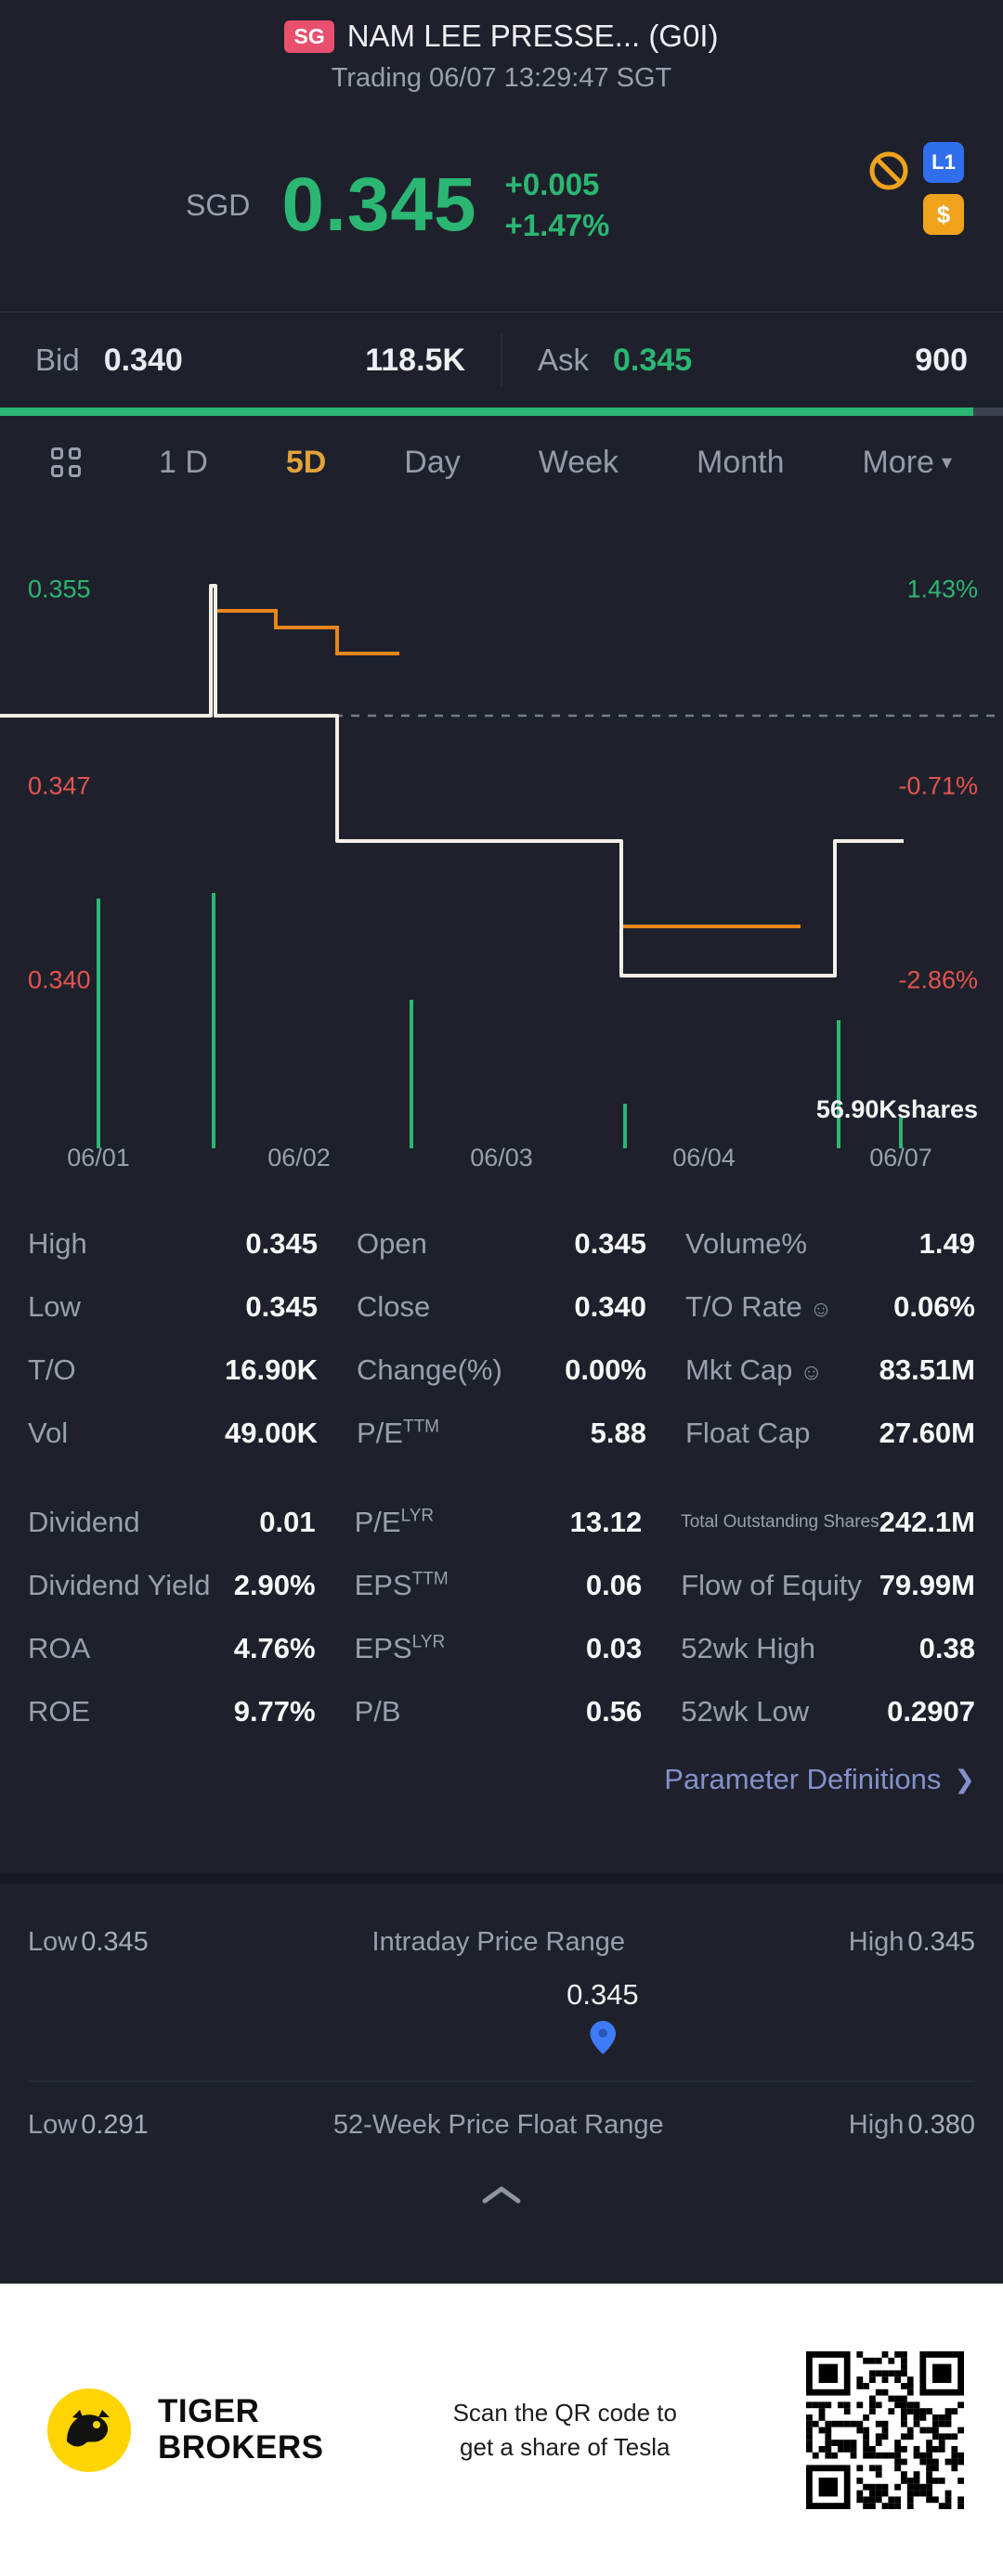 This screenshot has height=2576, width=1003. I want to click on vertical-divider, so click(501, 360).